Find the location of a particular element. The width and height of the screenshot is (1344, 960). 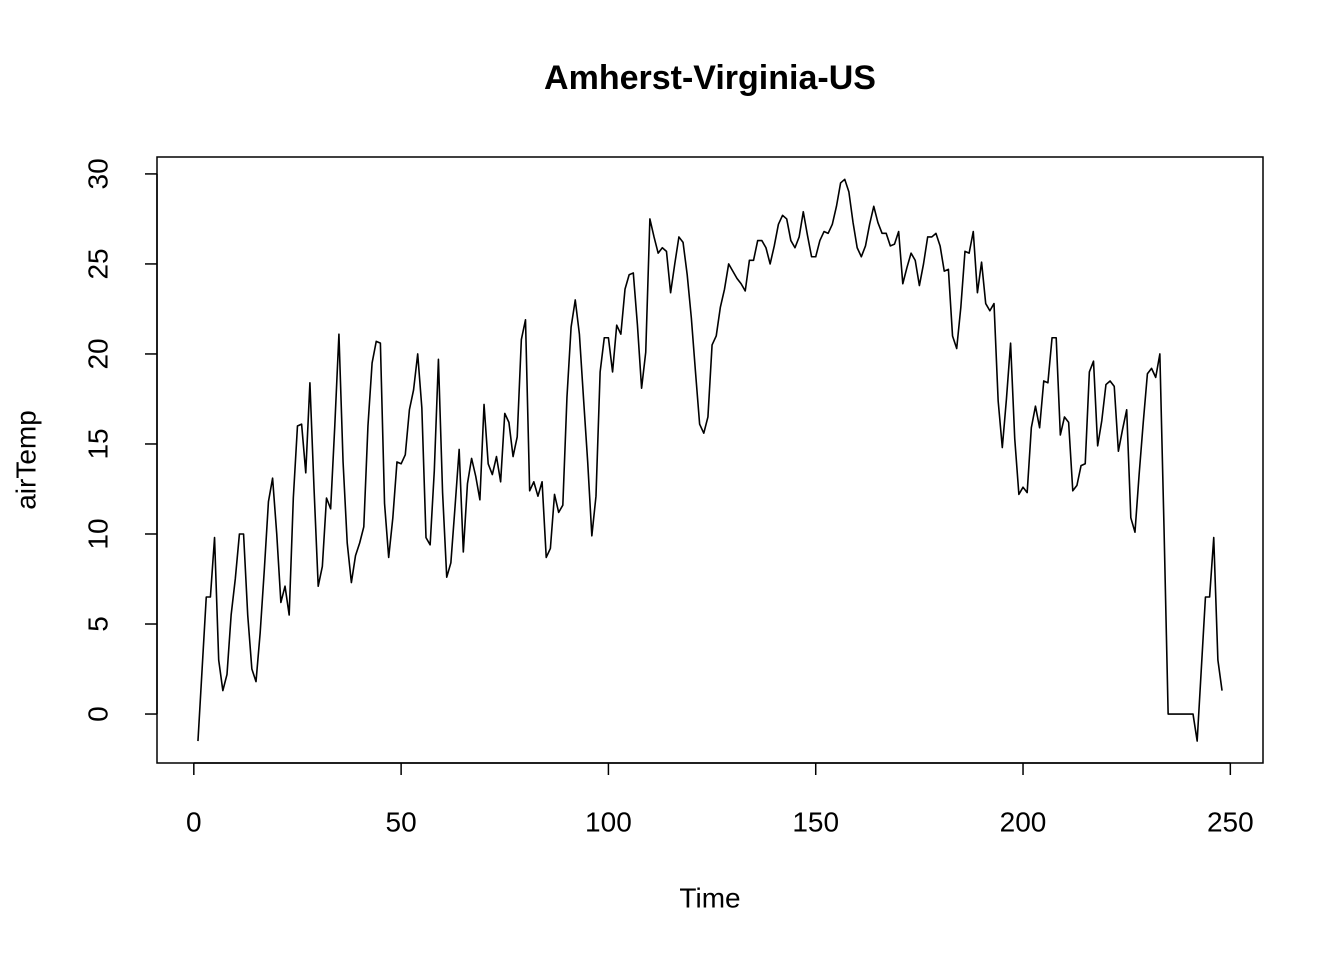

y-tick-label: 30 is located at coordinates (97, 173).